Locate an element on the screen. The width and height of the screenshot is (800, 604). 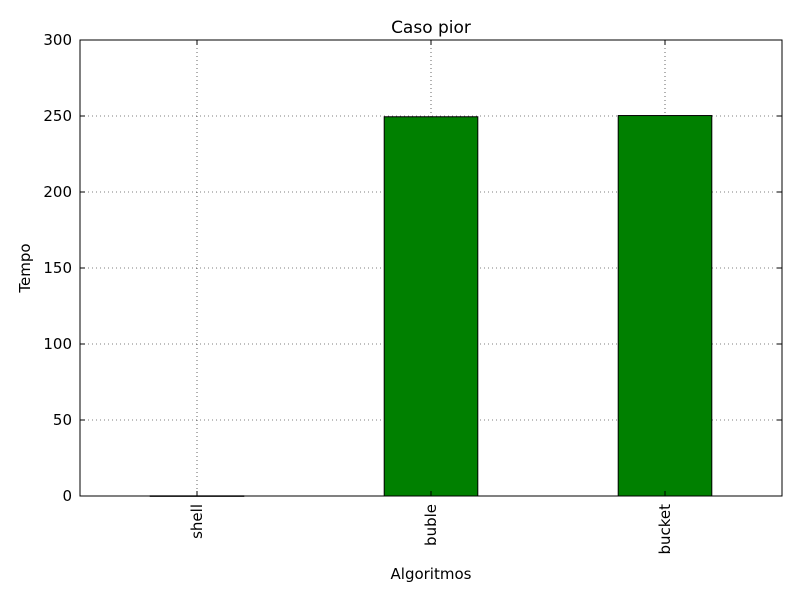
y-axis-label: Tempo is located at coordinates (25, 268).